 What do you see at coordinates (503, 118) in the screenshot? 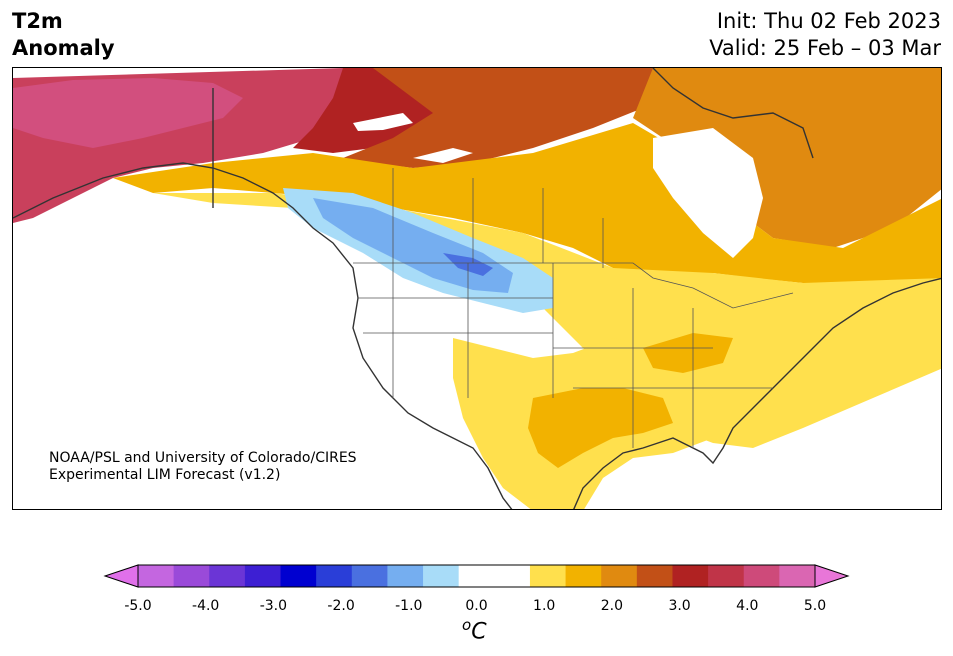
I see `anomaly-region-rust` at bounding box center [503, 118].